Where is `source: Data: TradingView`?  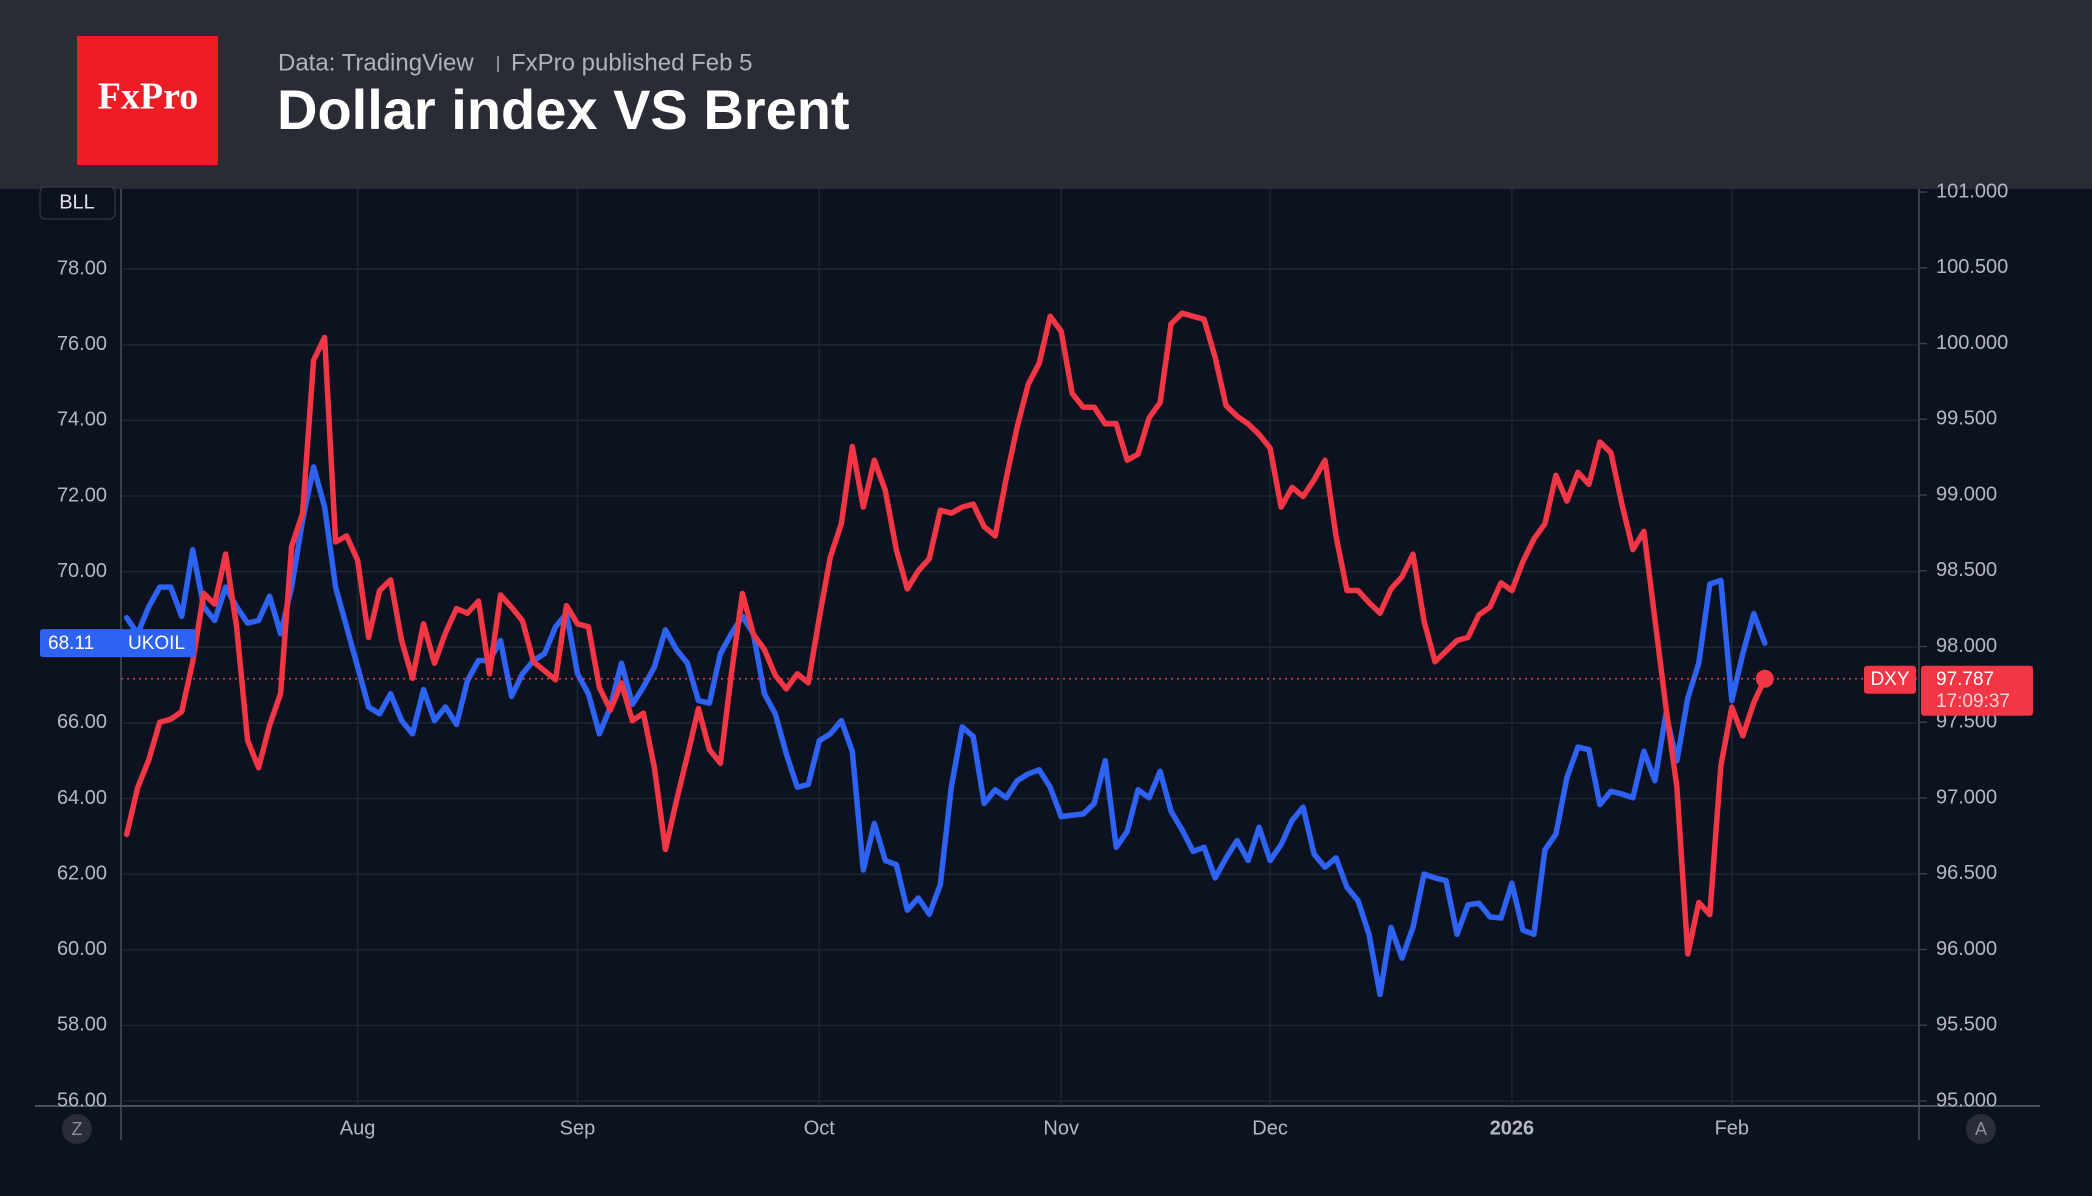
source: Data: TradingView is located at coordinates (376, 62).